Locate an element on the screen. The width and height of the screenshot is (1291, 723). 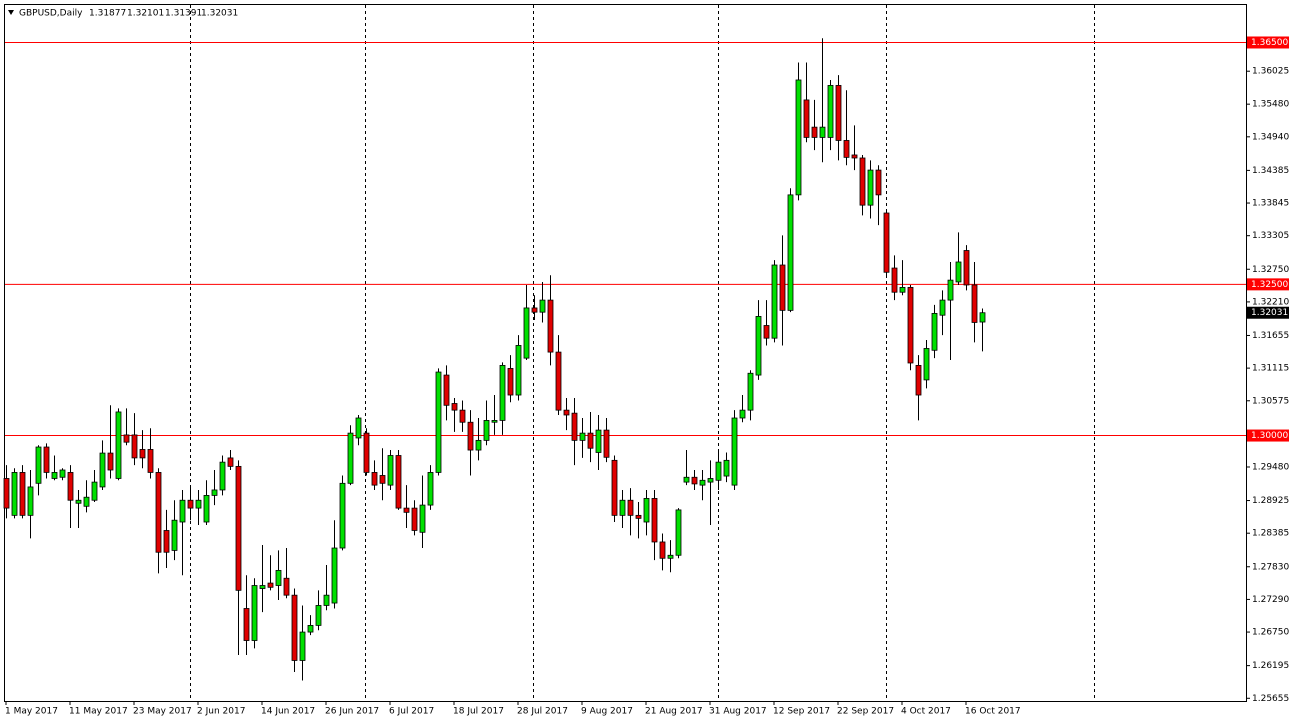
y-tick-label: 1.32210 is located at coordinates (1270, 302).